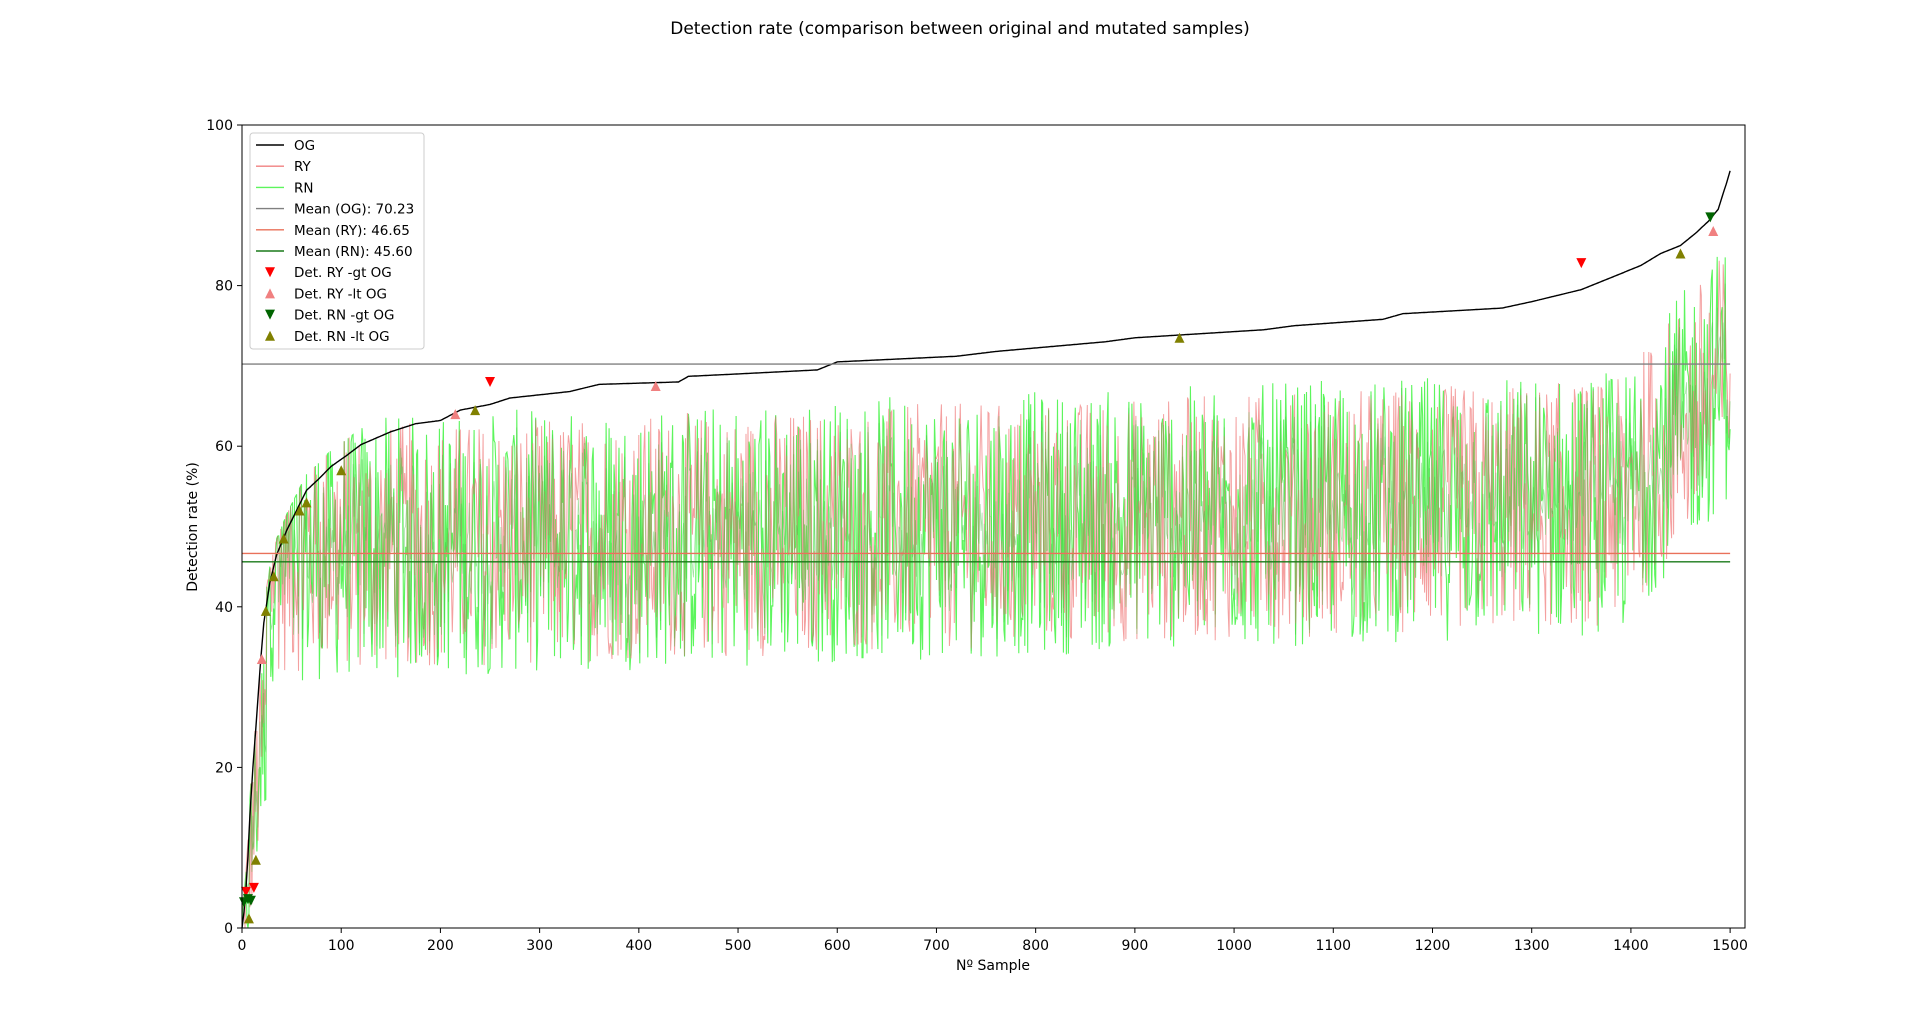 The height and width of the screenshot is (1034, 1920). I want to click on x-tick-label: 300, so click(539, 946).